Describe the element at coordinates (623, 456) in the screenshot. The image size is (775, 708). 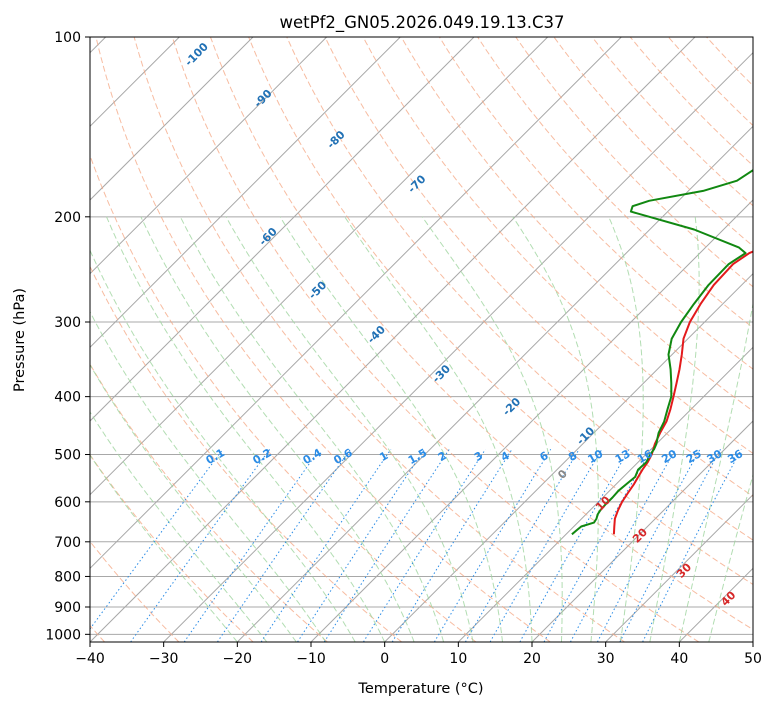
I see `mixing-ratio-label: 13` at that location.